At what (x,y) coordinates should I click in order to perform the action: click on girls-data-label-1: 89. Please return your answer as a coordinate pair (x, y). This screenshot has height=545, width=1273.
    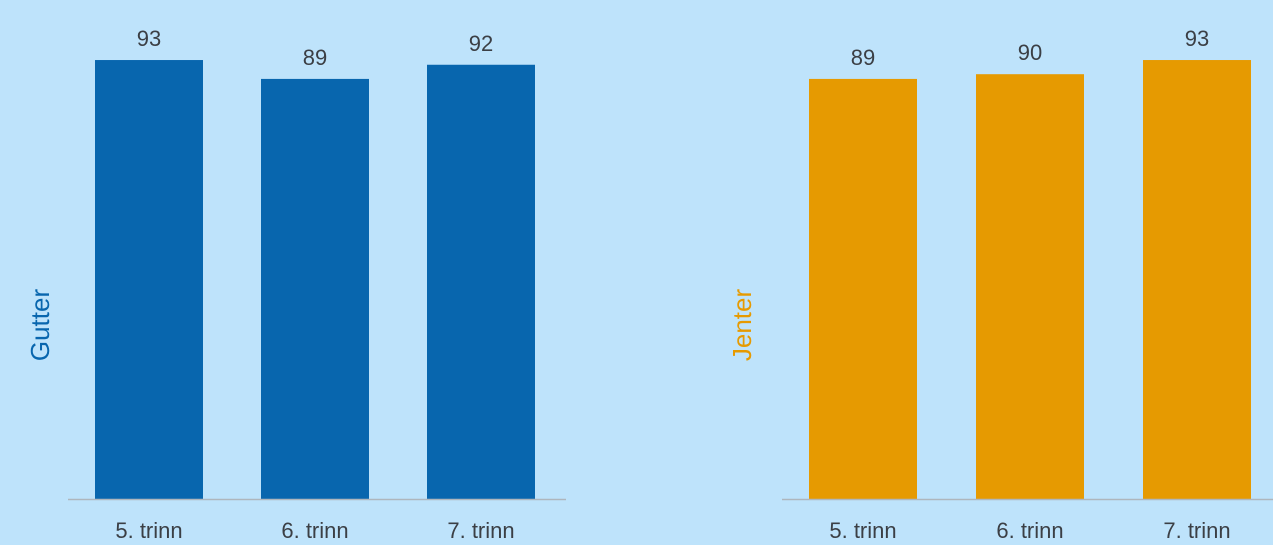
    Looking at the image, I should click on (863, 57).